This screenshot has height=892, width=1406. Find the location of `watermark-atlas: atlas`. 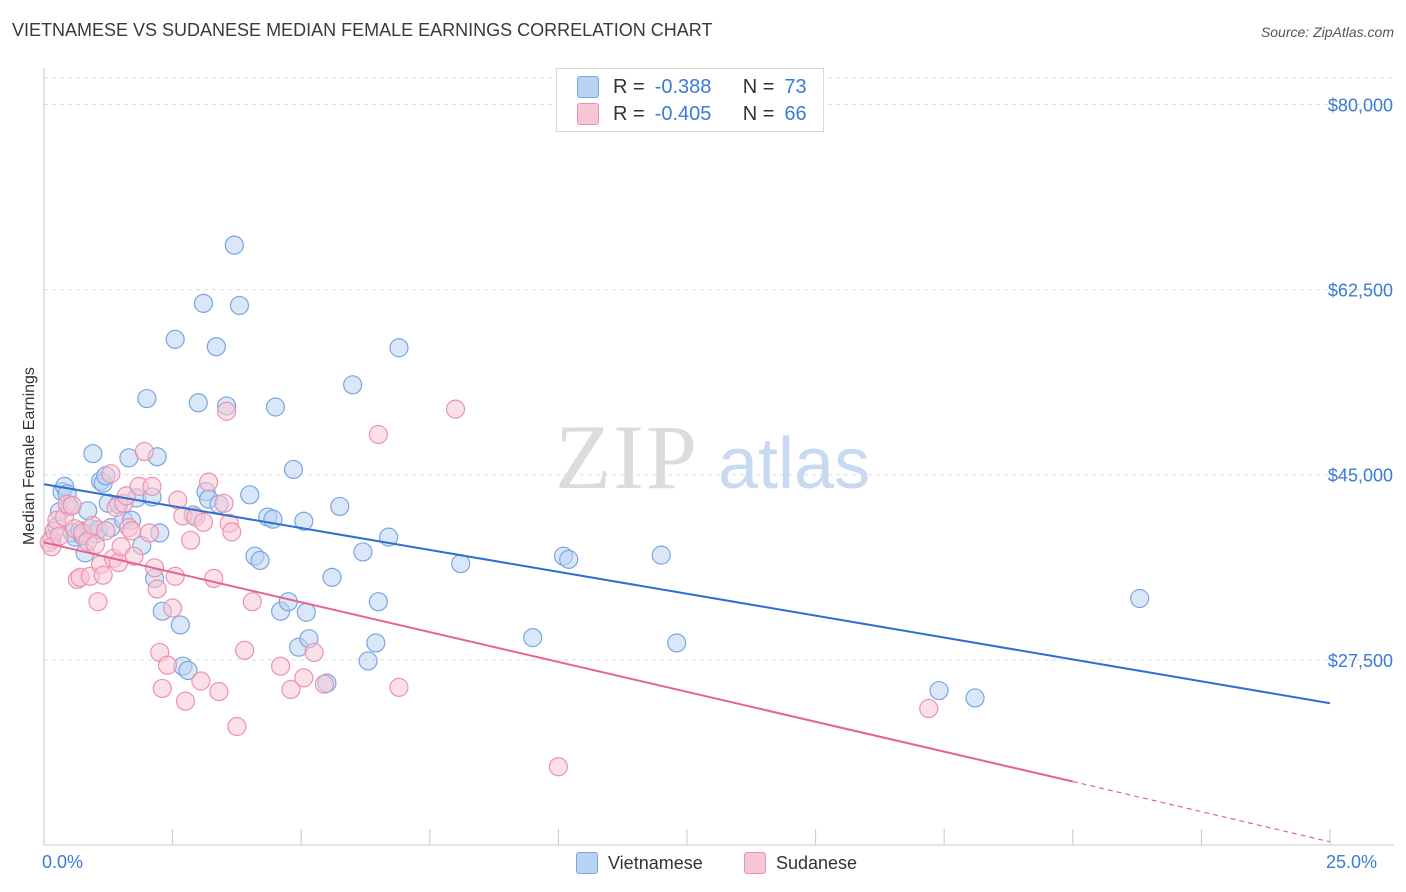

watermark-atlas: atlas is located at coordinates (794, 464).